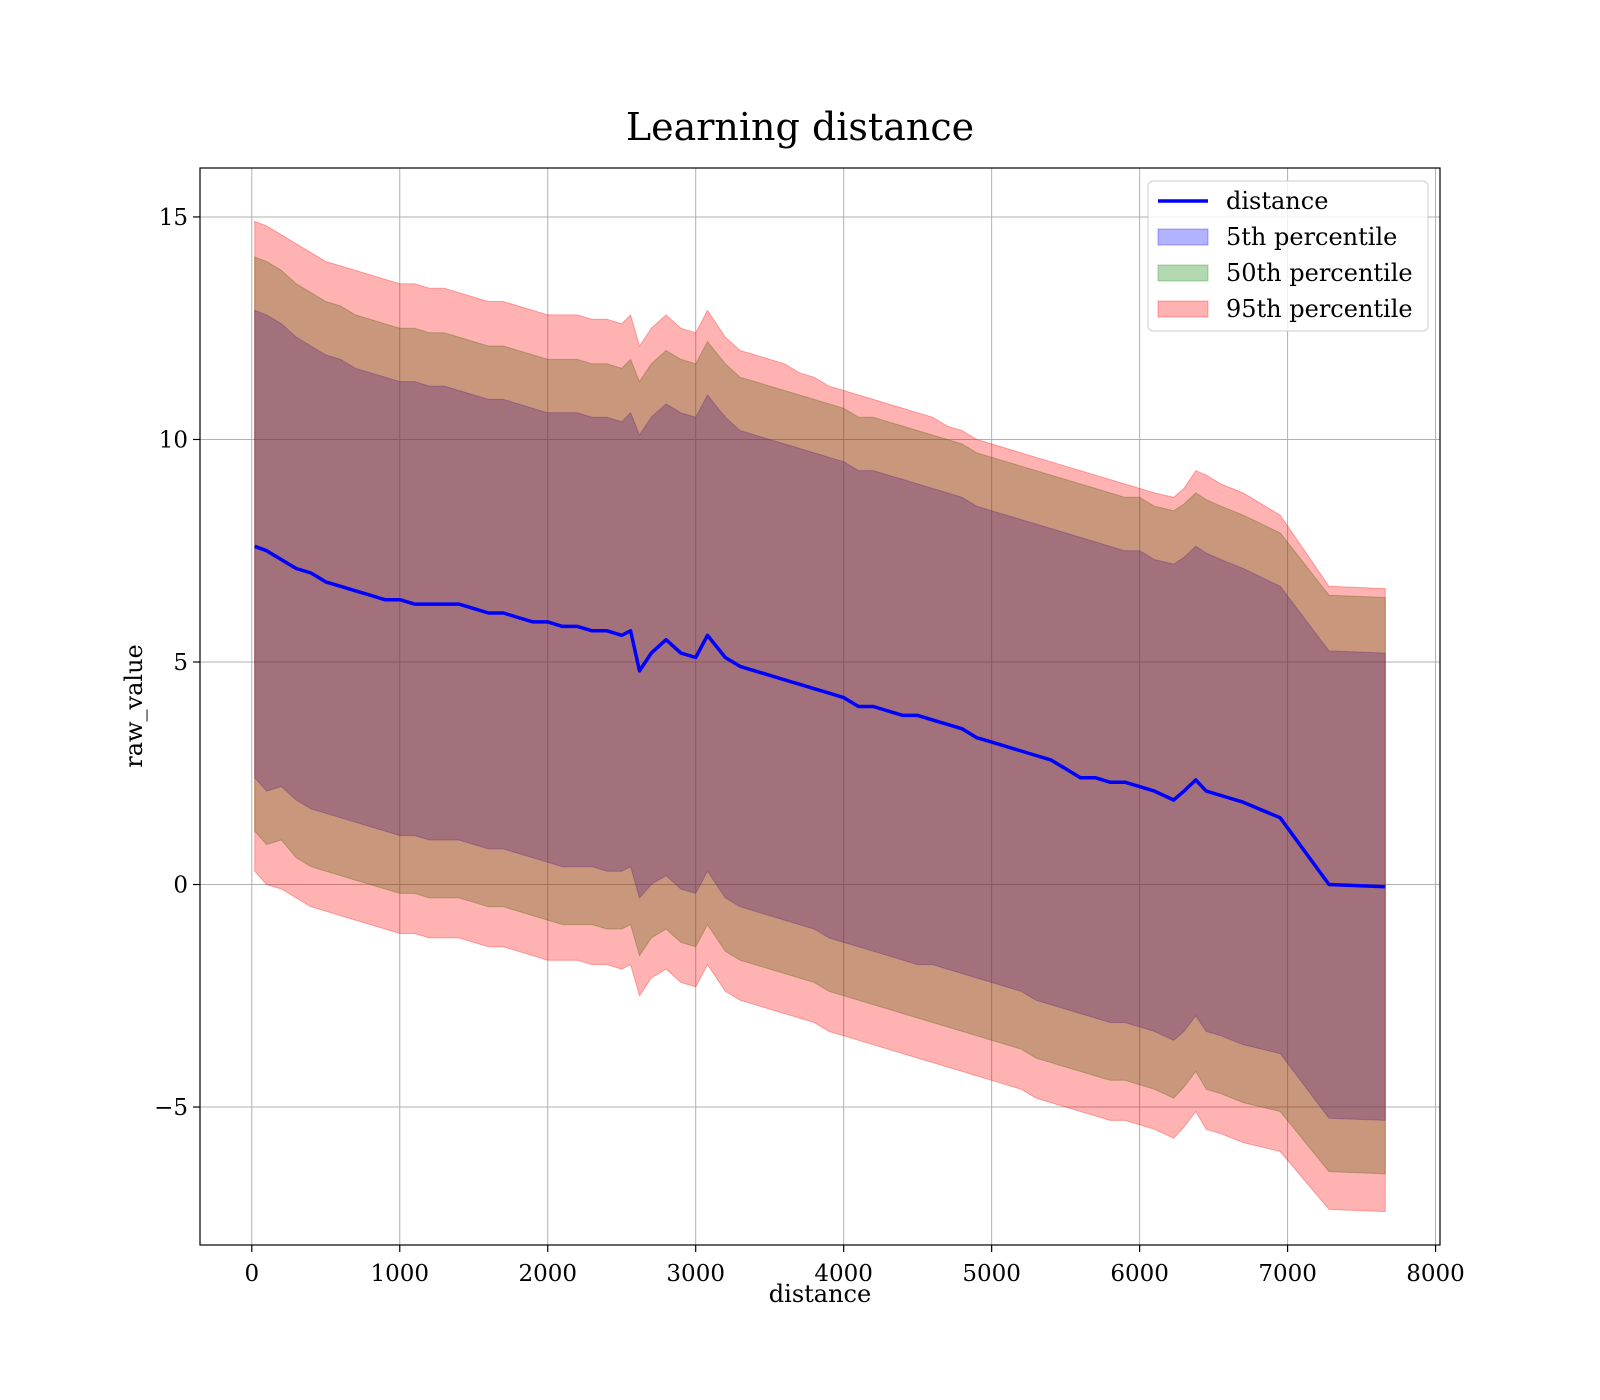 The height and width of the screenshot is (1400, 1600). I want to click on legend-box, so click(1288, 256).